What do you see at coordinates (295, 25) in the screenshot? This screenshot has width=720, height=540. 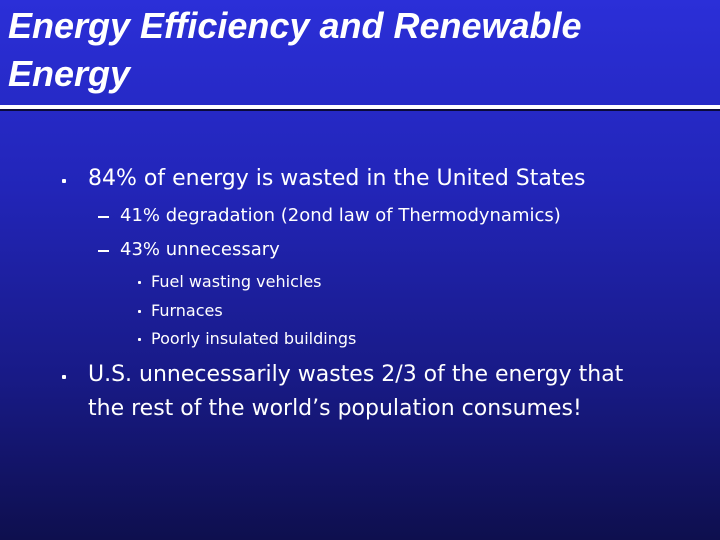 I see `slide-title-line-1: Energy Efficiency and Renewable` at bounding box center [295, 25].